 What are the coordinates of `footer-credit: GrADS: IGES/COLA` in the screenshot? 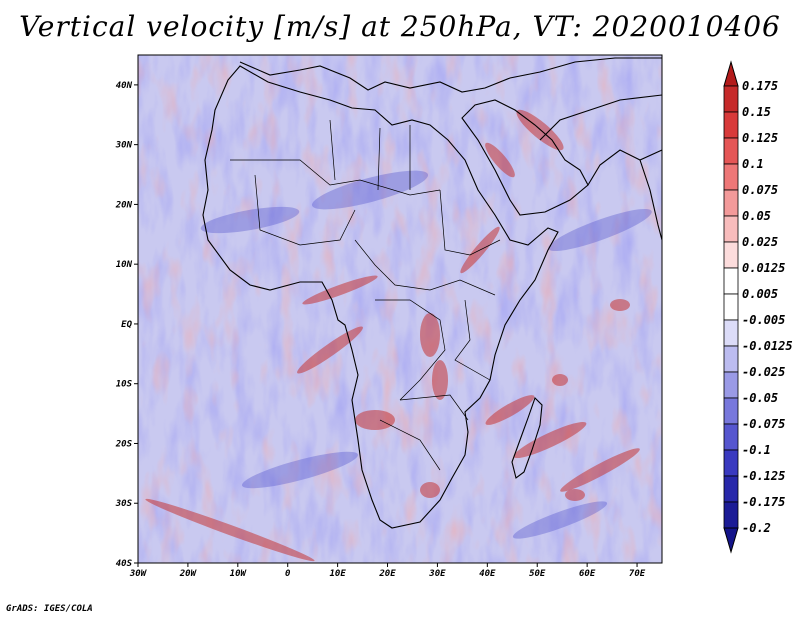 It's located at (49, 609).